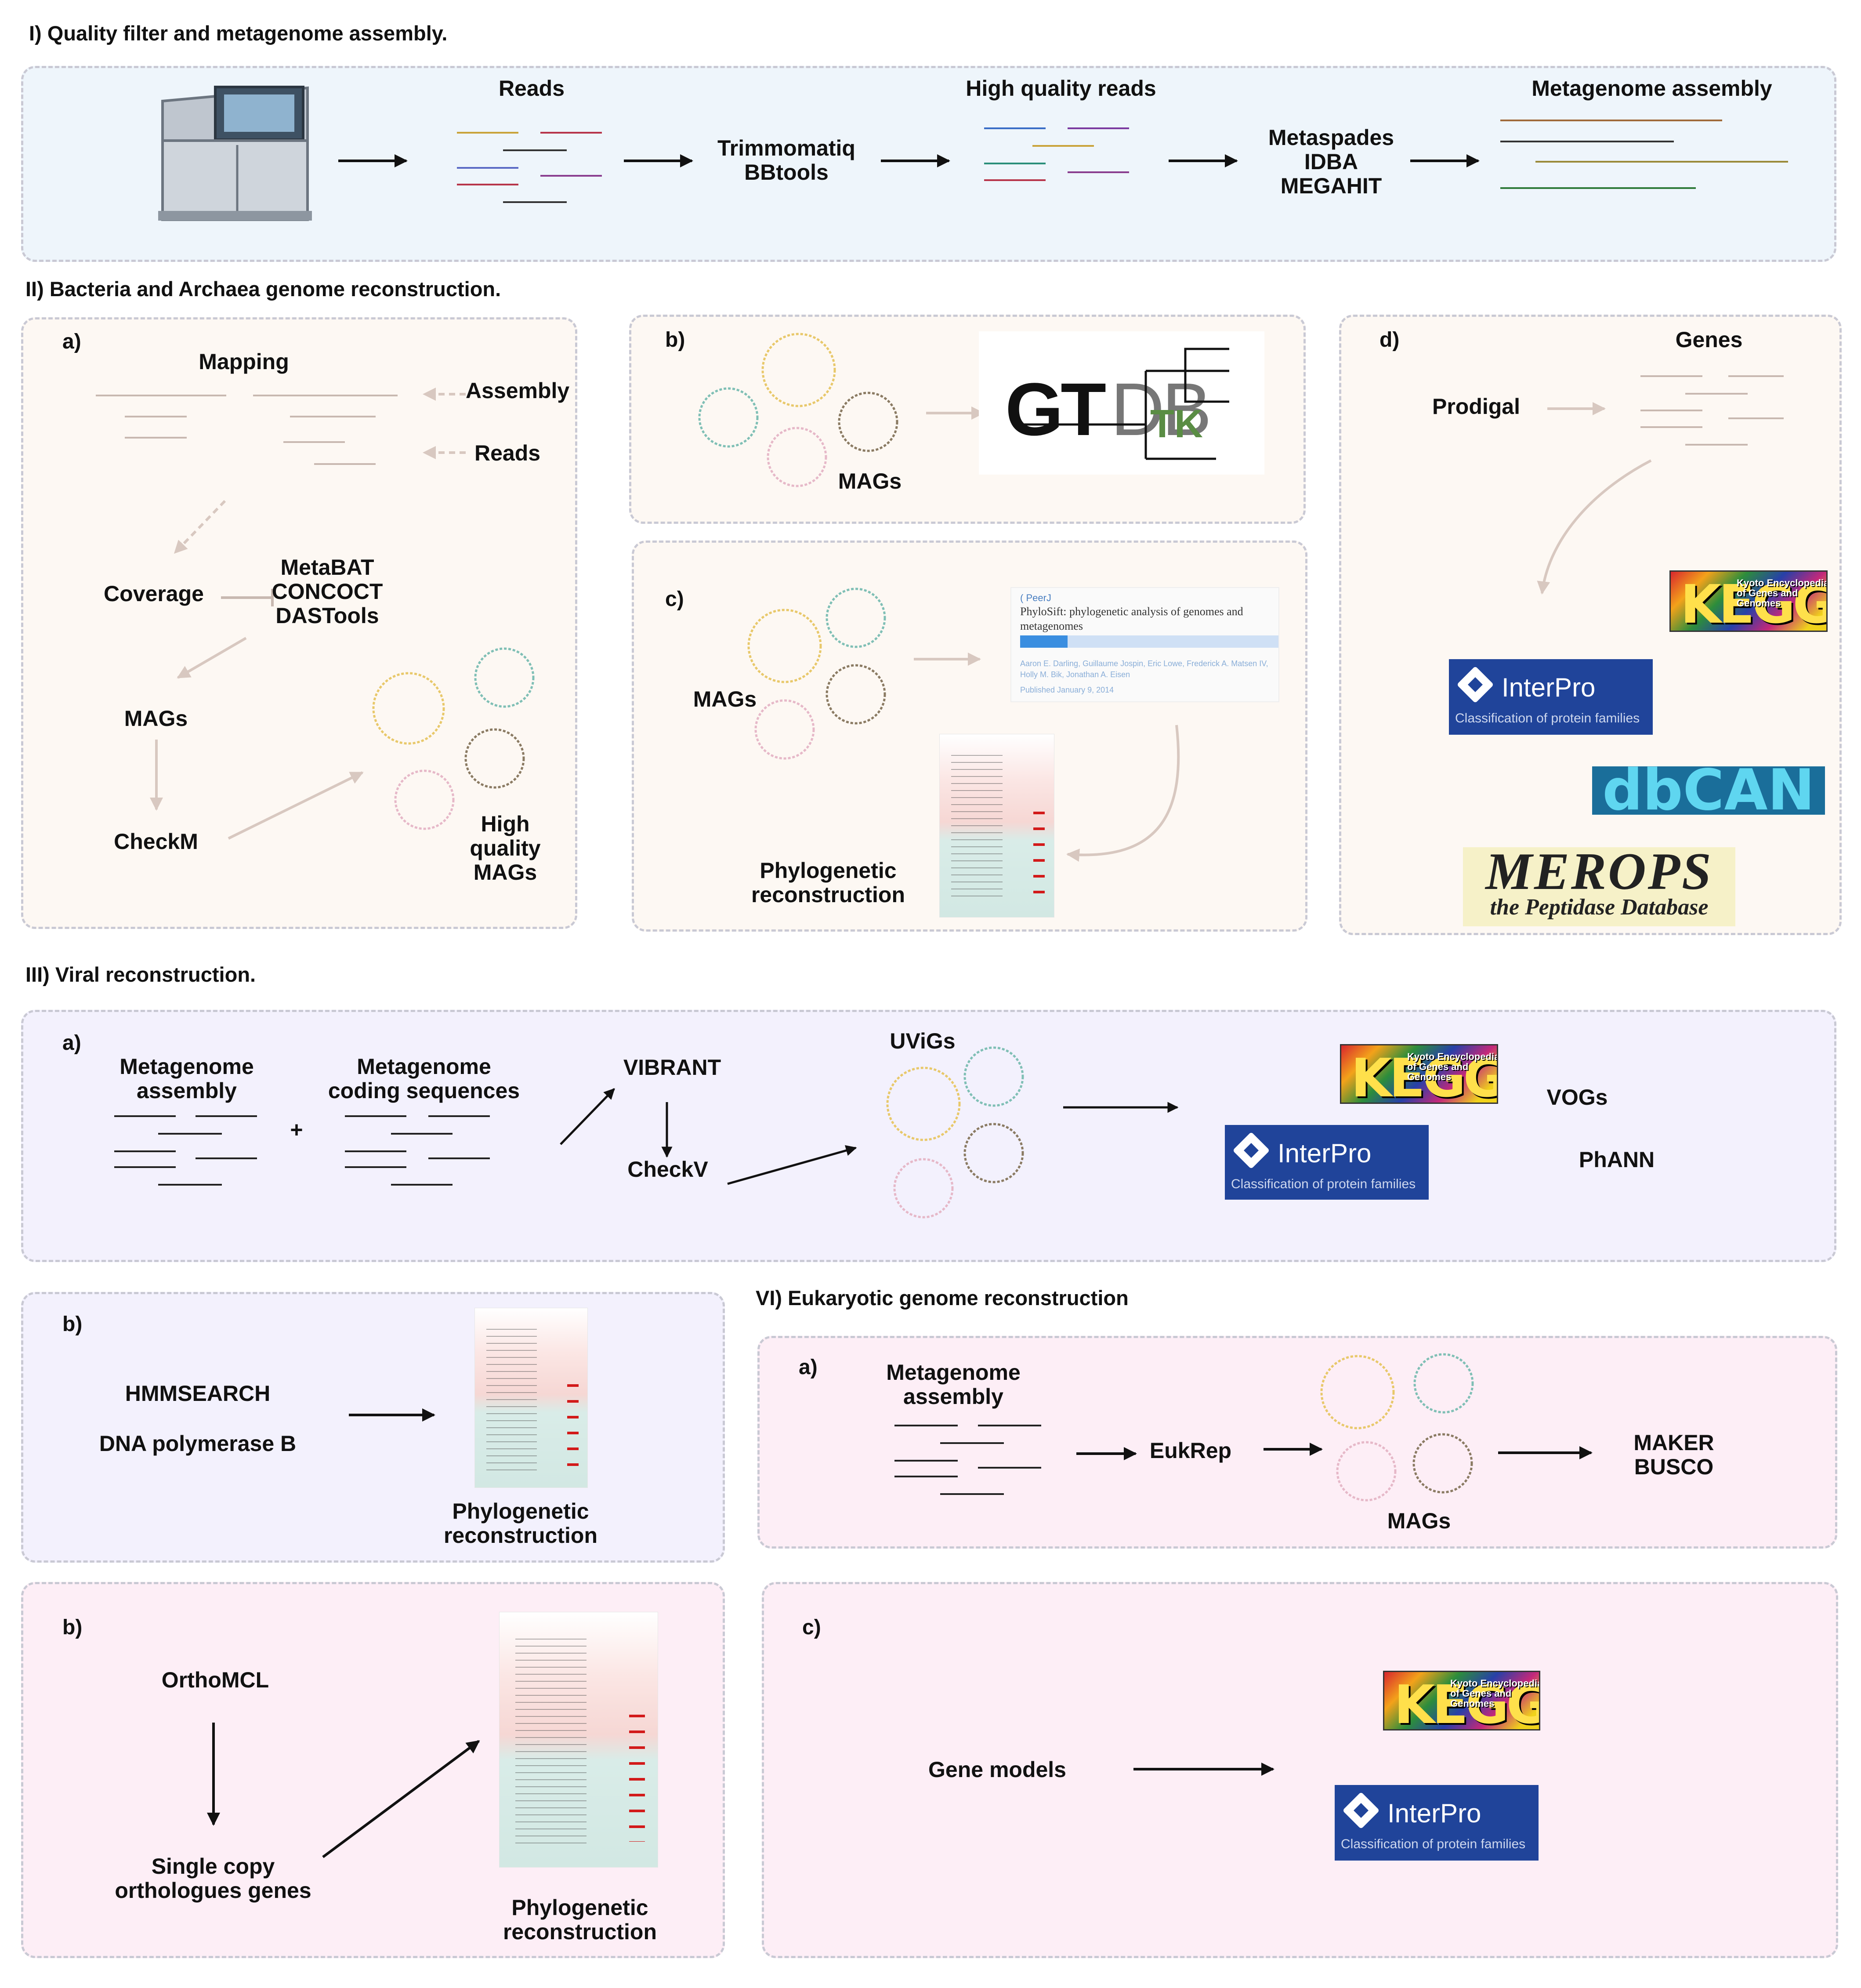  I want to click on label-phylo-3b: Phylogenetic reconstruction, so click(520, 1524).